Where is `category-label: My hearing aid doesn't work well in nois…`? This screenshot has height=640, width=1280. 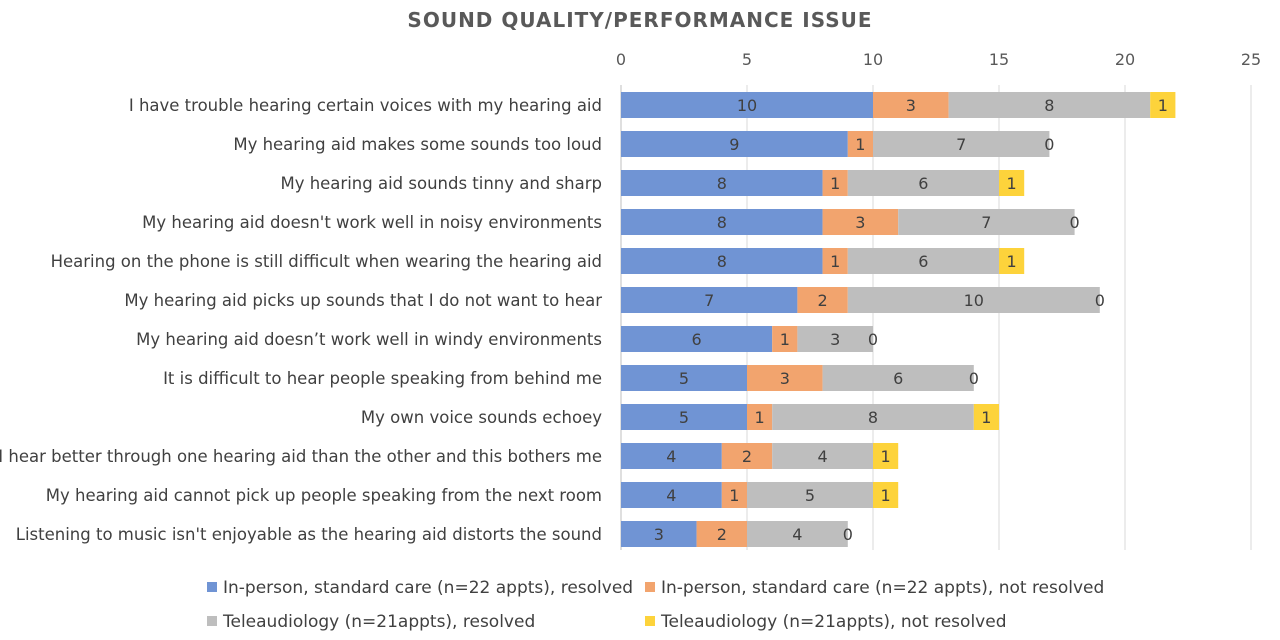 category-label: My hearing aid doesn't work well in nois… is located at coordinates (372, 222).